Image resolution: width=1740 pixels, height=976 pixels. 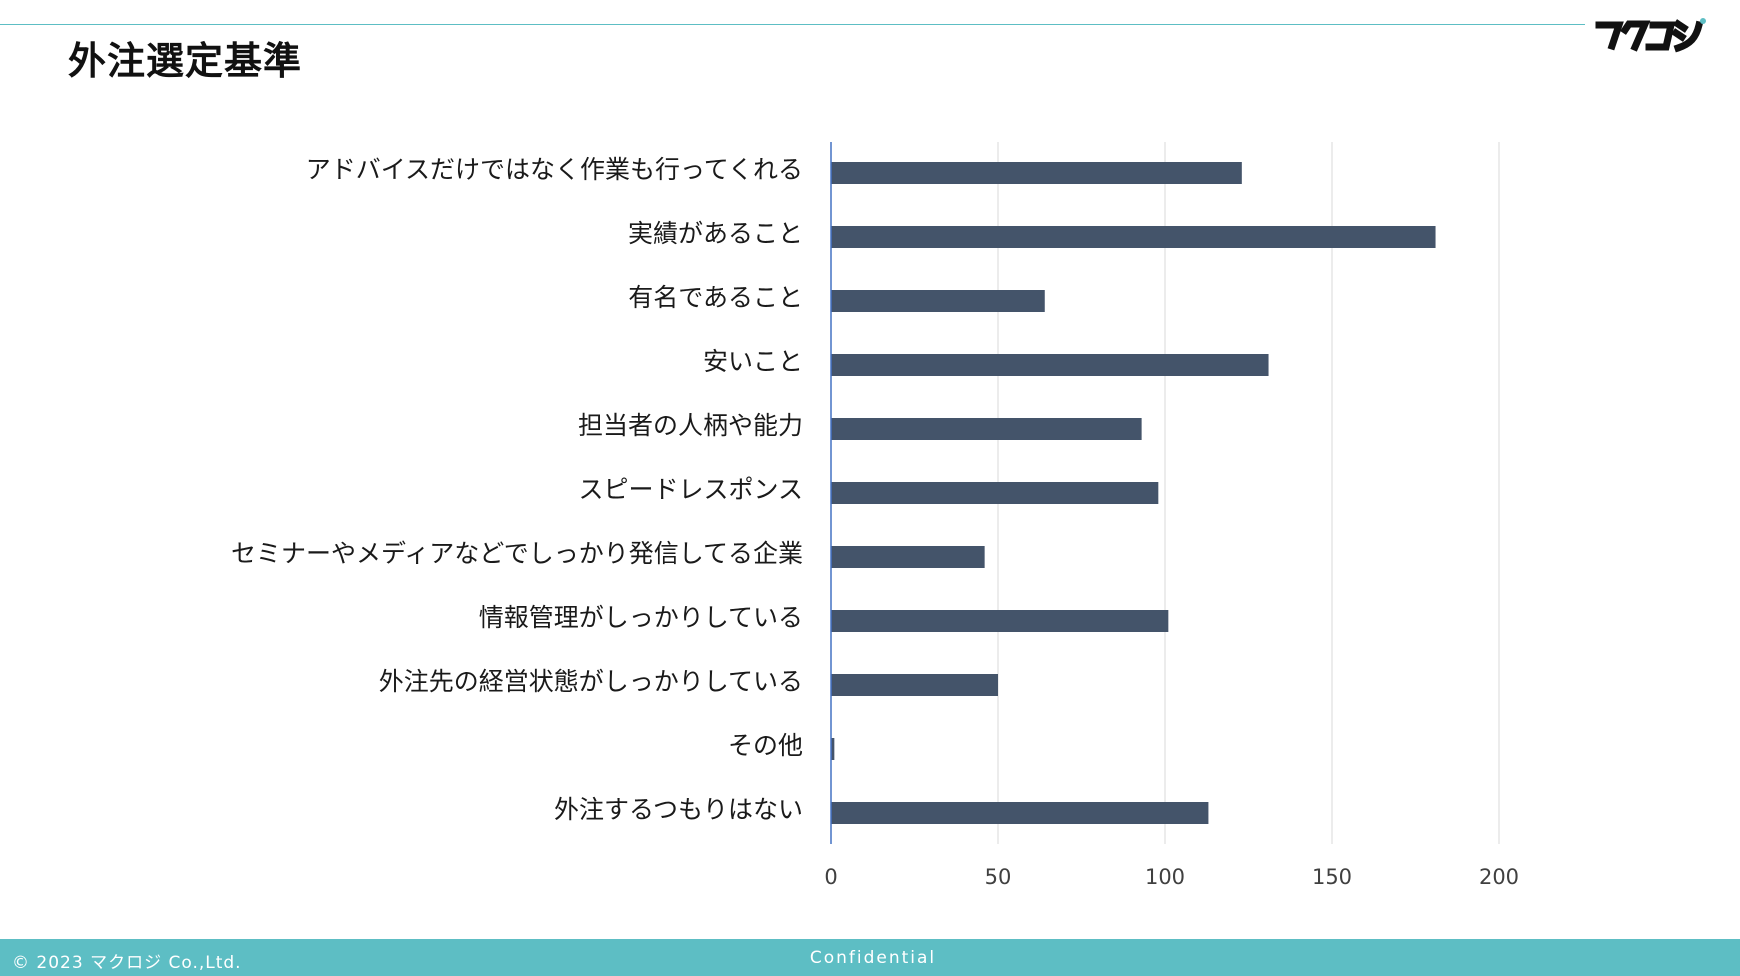 I want to click on page-title: 外注選定基準, so click(x=185, y=61).